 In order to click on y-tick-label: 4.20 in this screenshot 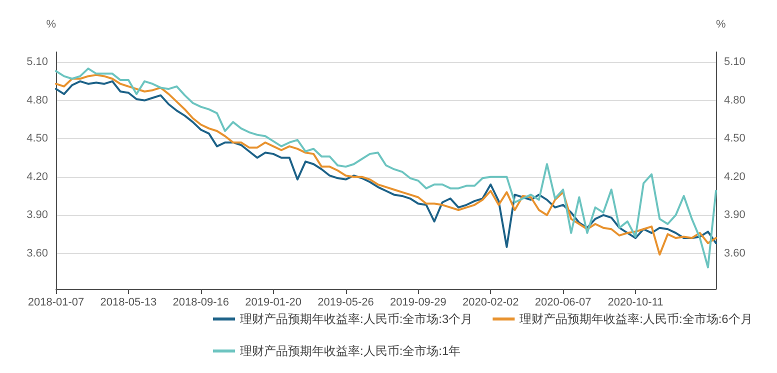, I will do `click(37, 176)`.